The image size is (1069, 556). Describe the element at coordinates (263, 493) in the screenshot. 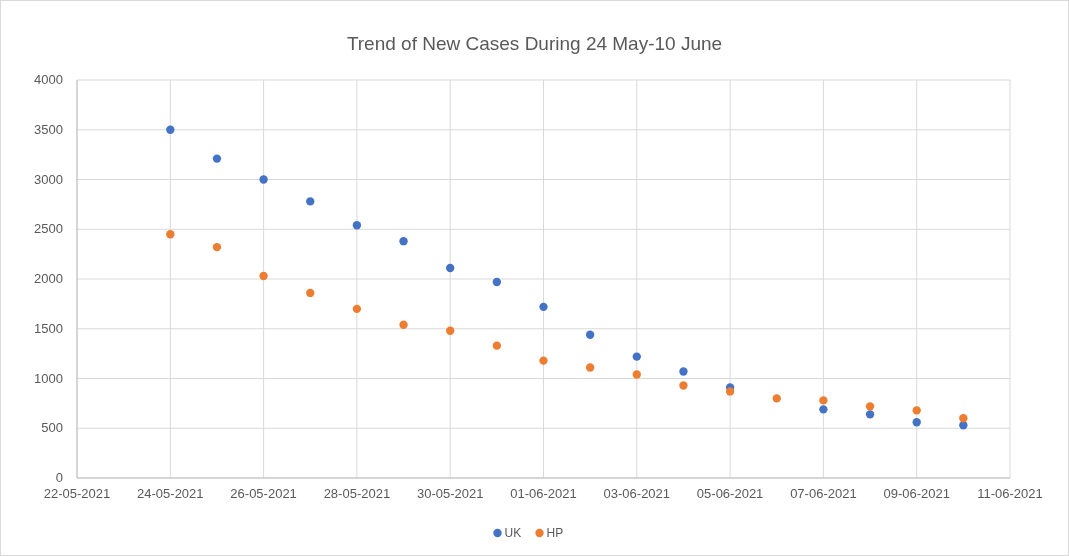

I see `x-tick-label: 26-05-2021` at that location.